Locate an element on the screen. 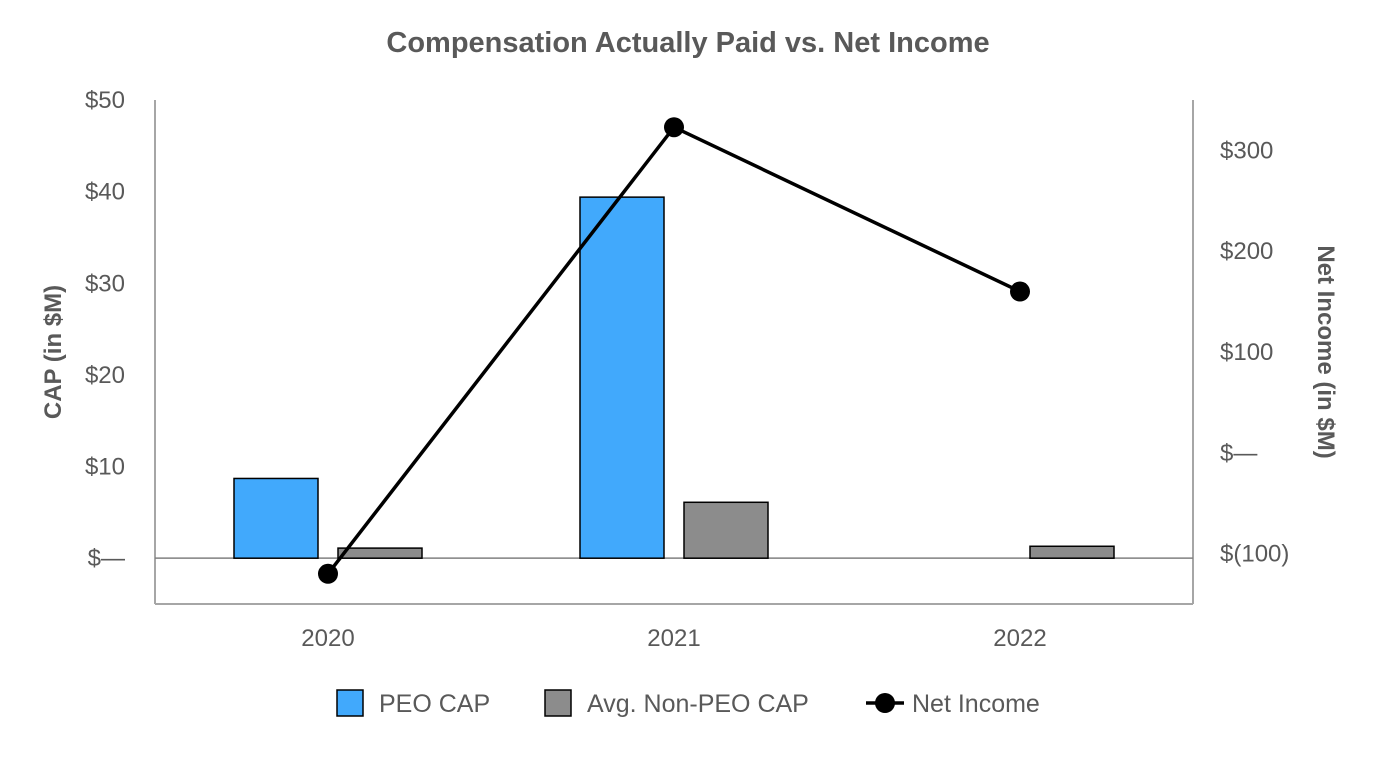 The image size is (1380, 760). left-tick-label: $10 is located at coordinates (105, 467).